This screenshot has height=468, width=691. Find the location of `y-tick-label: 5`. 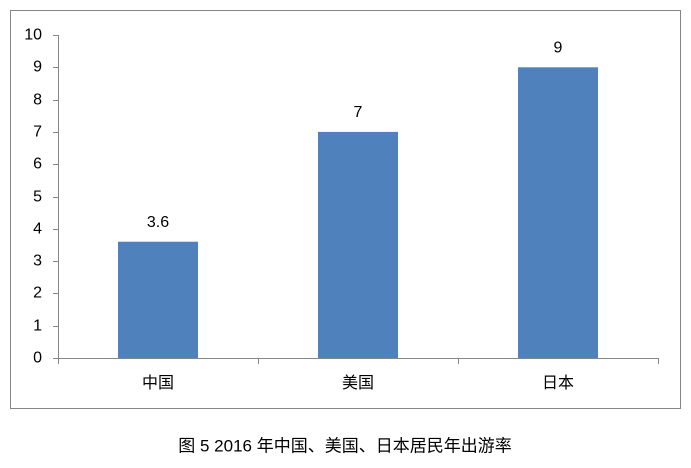

y-tick-label: 5 is located at coordinates (37, 197).